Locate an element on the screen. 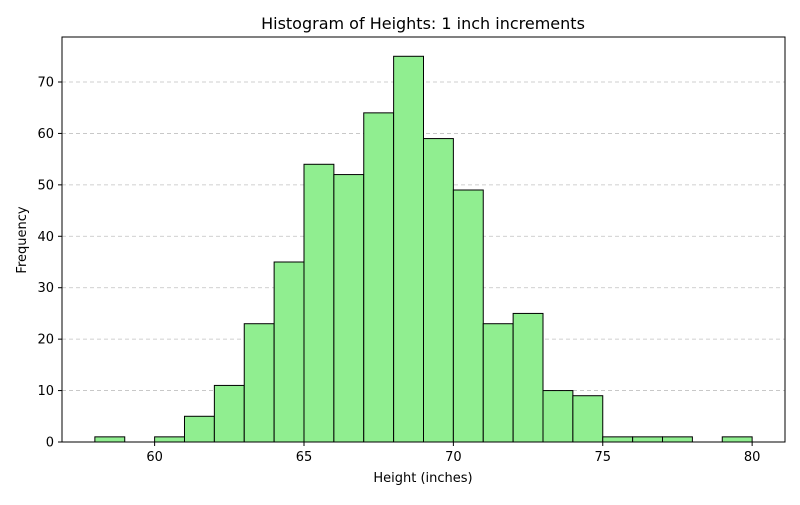  x-tick-label: 80 is located at coordinates (752, 457).